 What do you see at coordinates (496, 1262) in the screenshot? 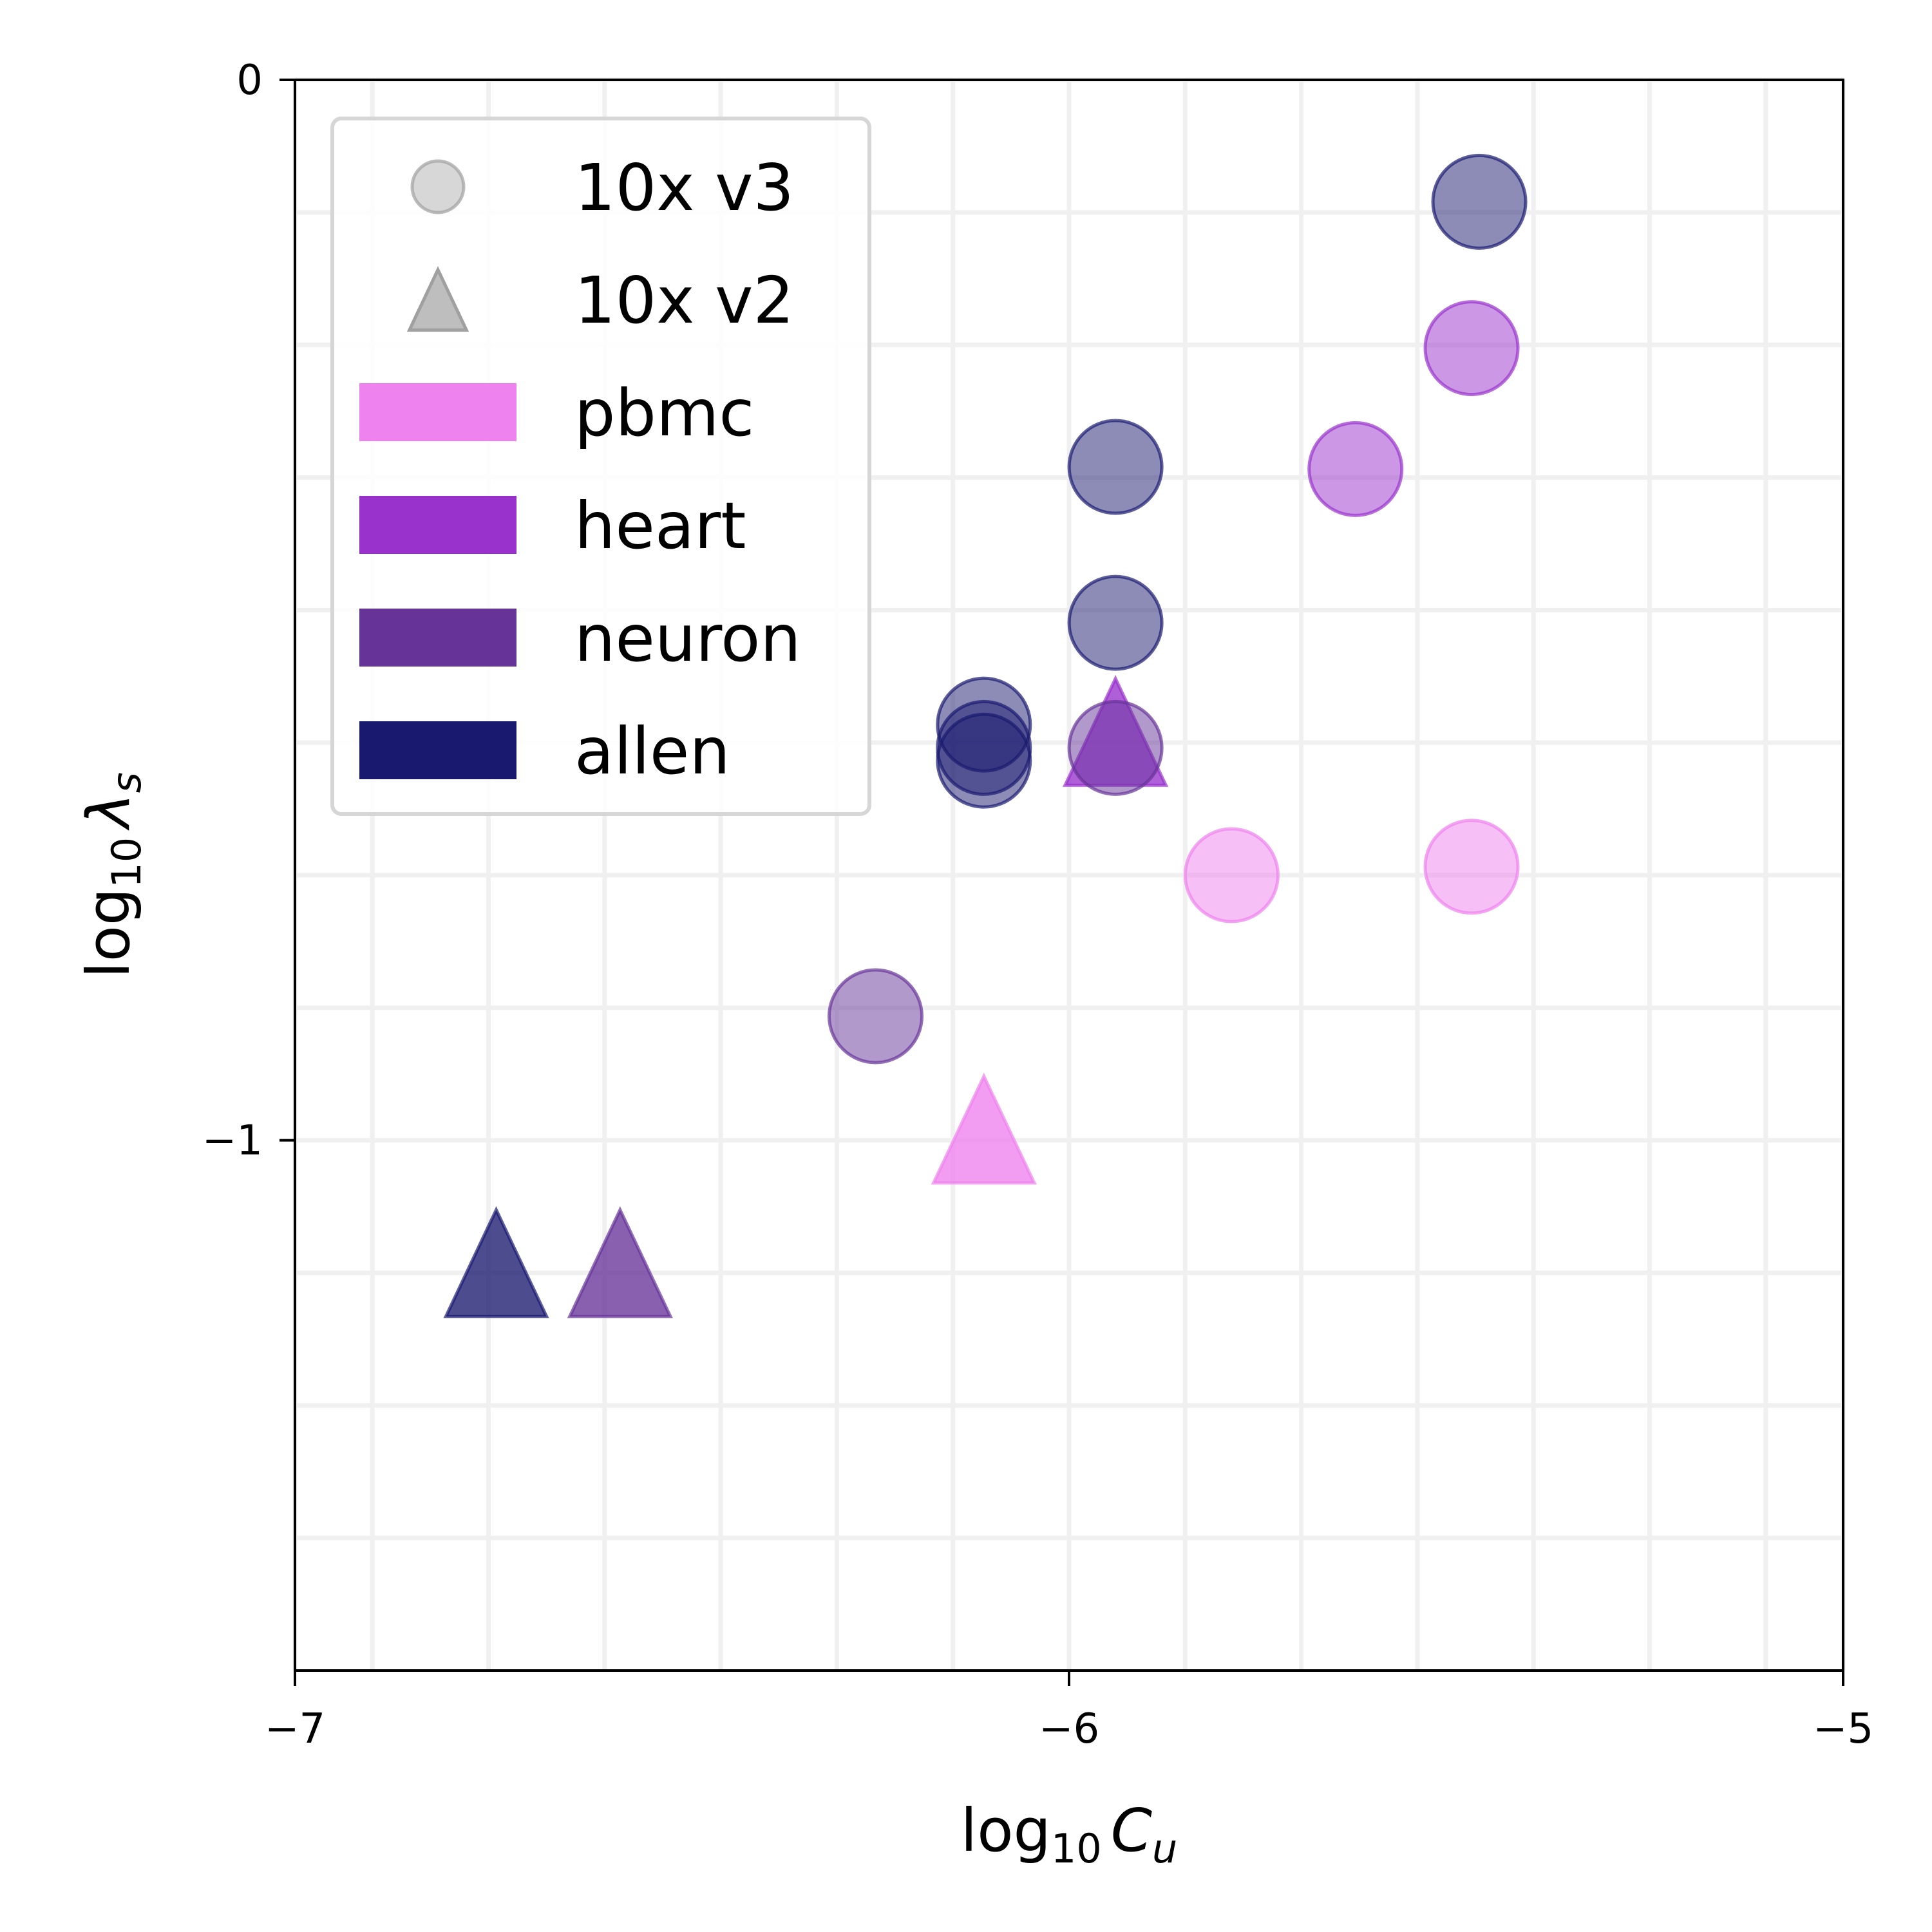
I see `allen-v2-point` at bounding box center [496, 1262].